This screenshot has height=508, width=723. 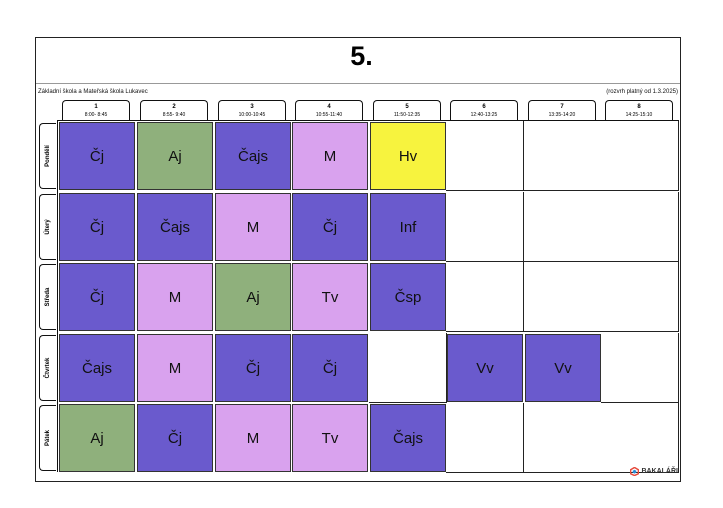 I want to click on day-name: Úterý, so click(x=48, y=227).